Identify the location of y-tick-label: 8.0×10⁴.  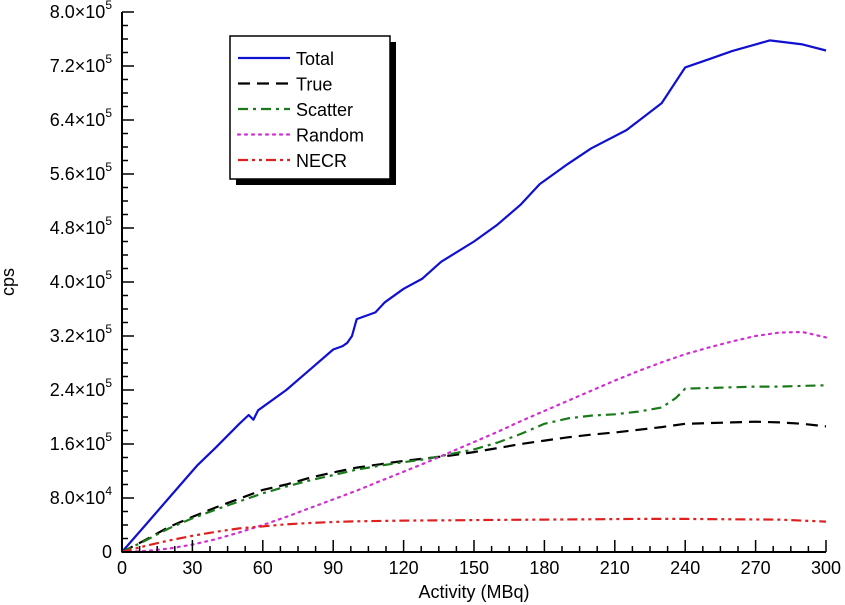
(81, 496).